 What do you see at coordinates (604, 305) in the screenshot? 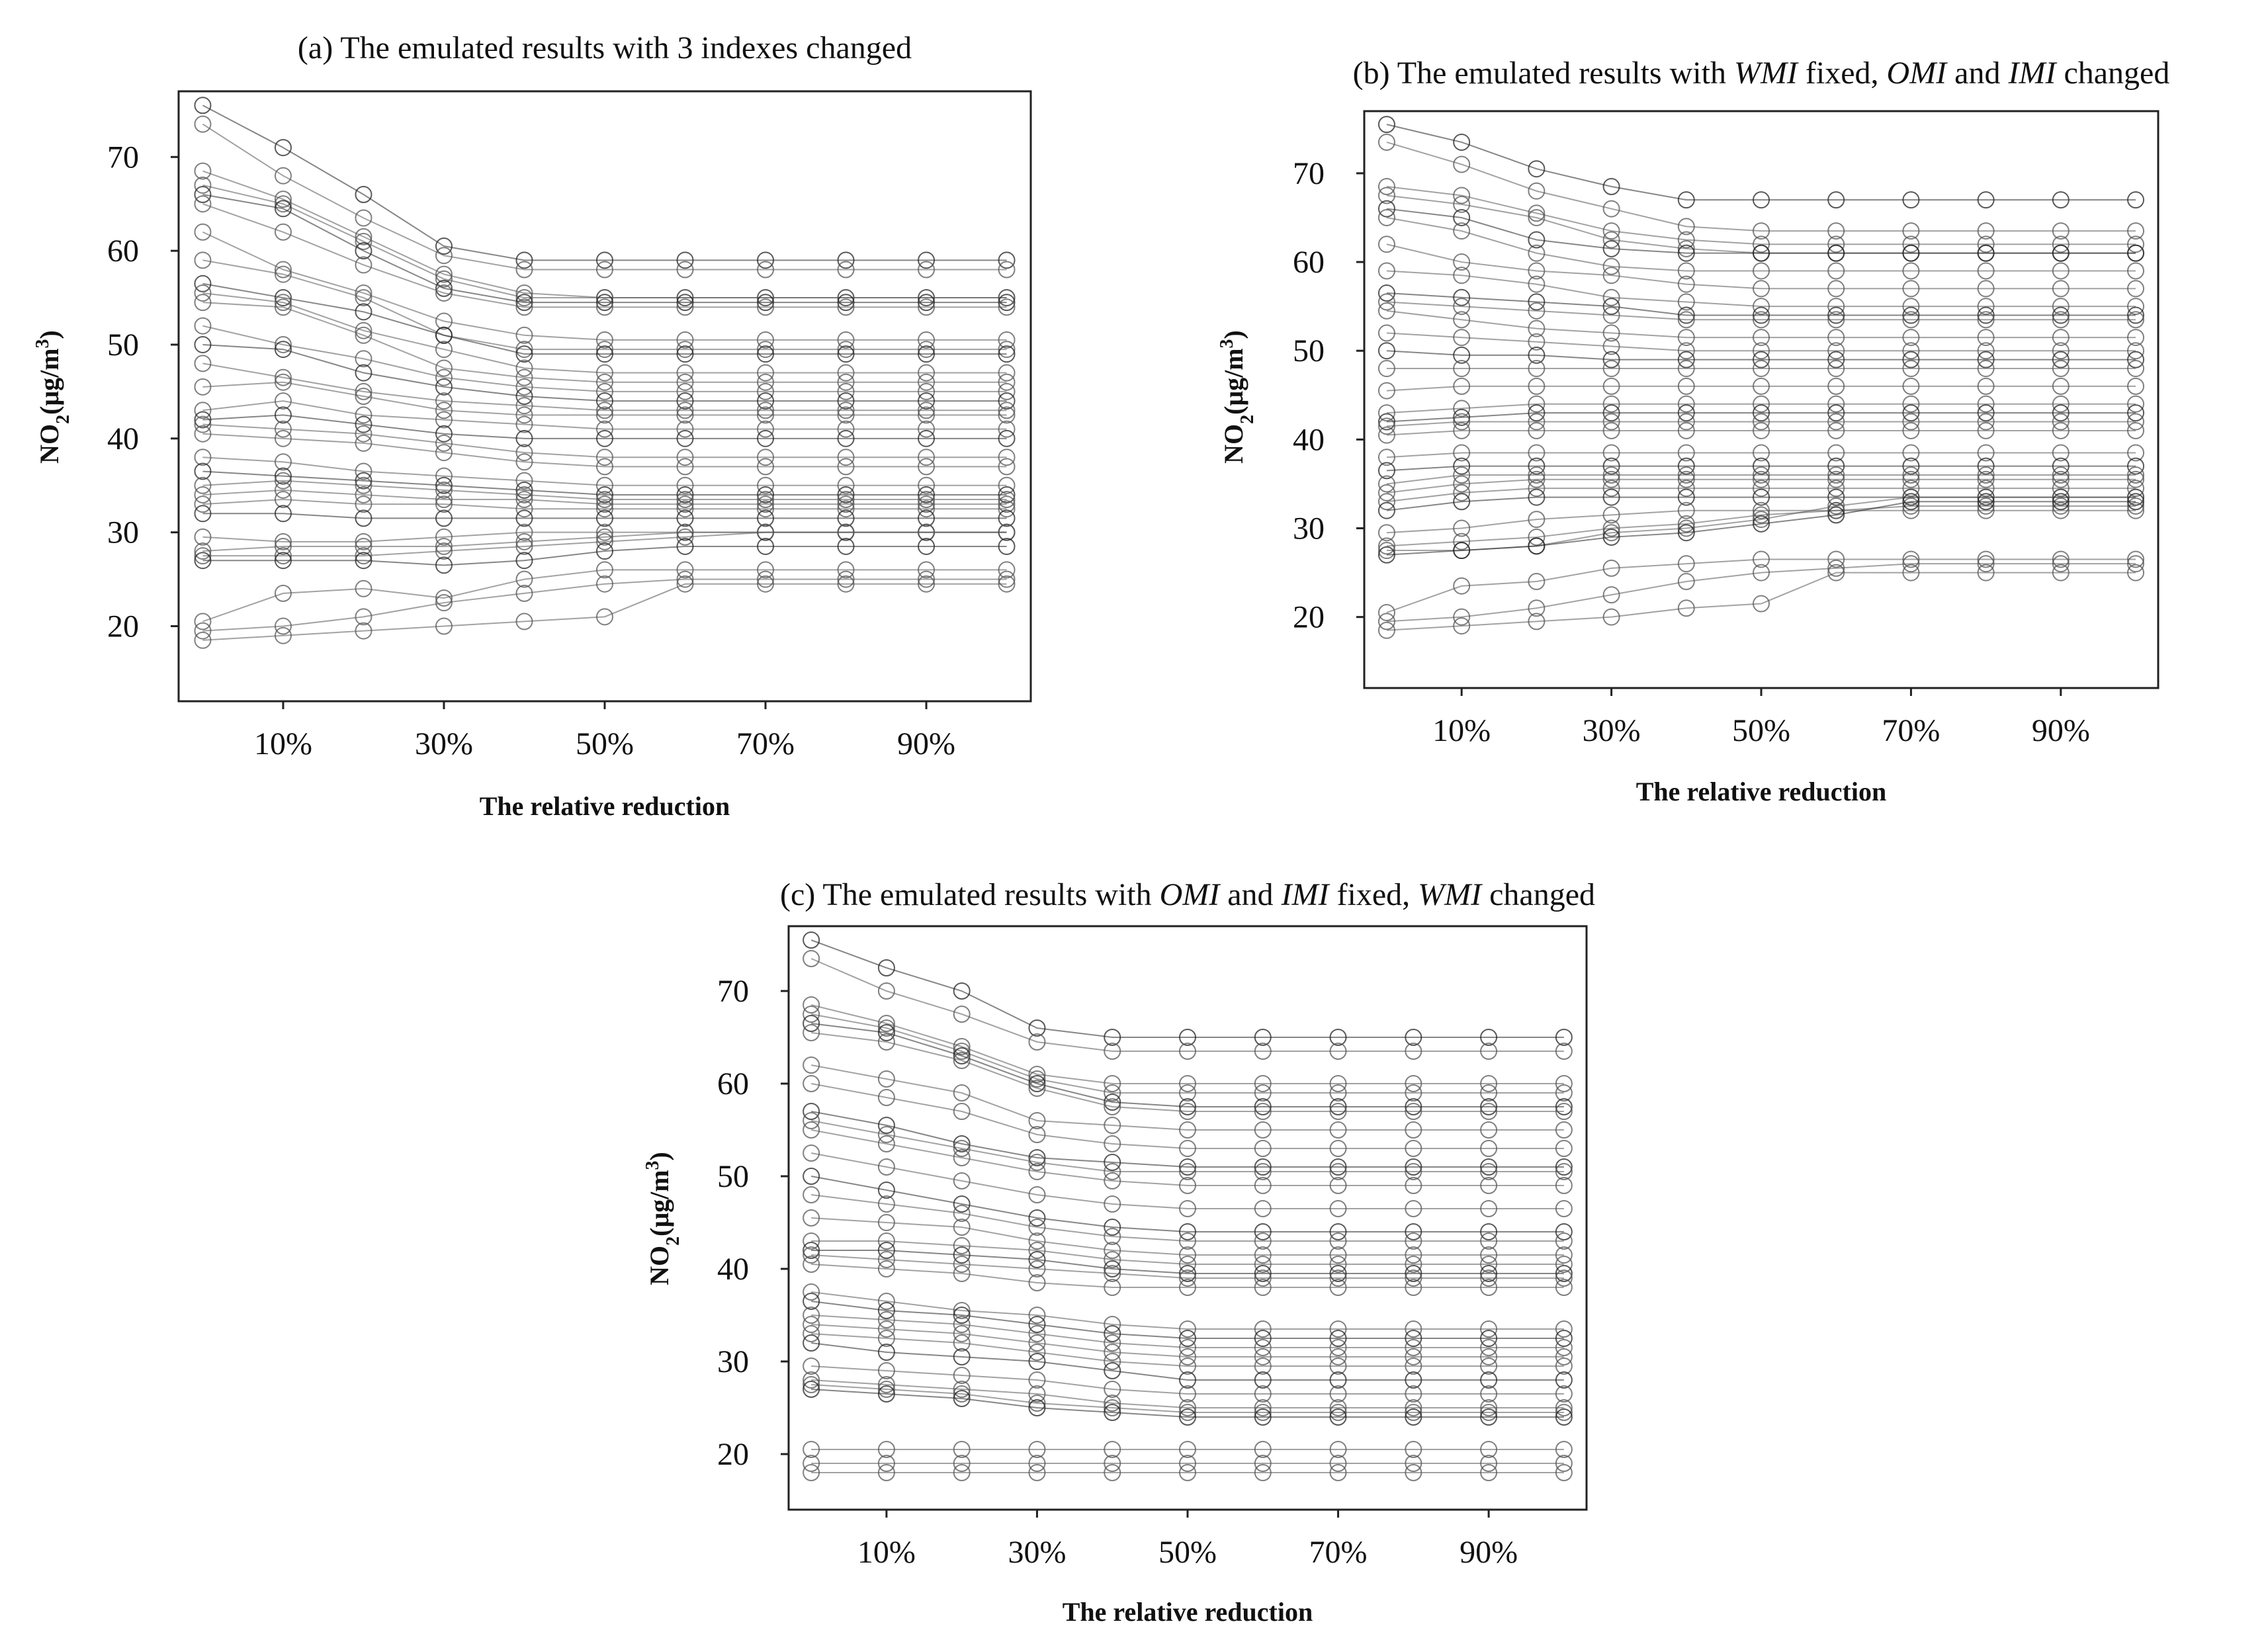
I see `series-line-s8` at bounding box center [604, 305].